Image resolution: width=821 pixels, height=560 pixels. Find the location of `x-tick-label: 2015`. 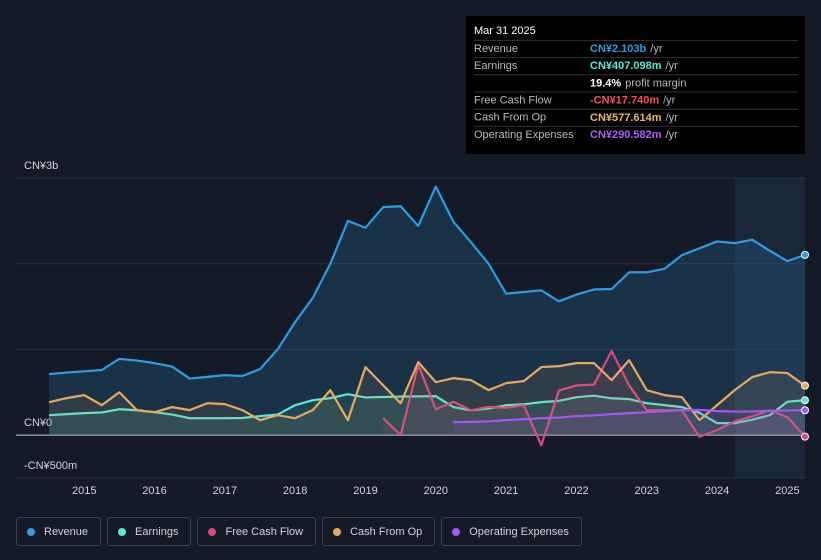

x-tick-label: 2015 is located at coordinates (84, 491).